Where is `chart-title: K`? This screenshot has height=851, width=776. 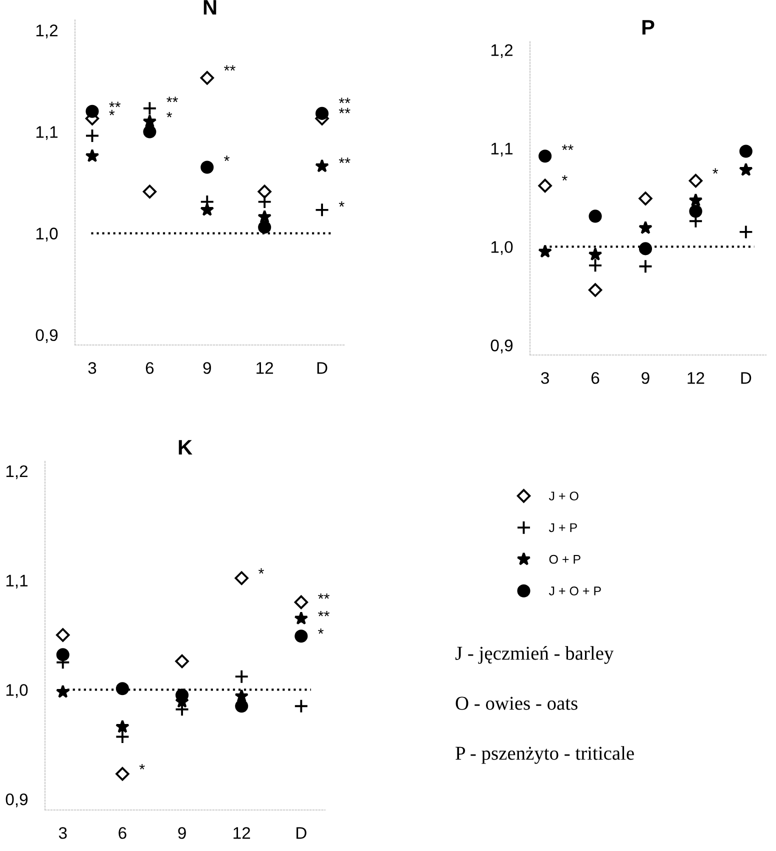 chart-title: K is located at coordinates (185, 447).